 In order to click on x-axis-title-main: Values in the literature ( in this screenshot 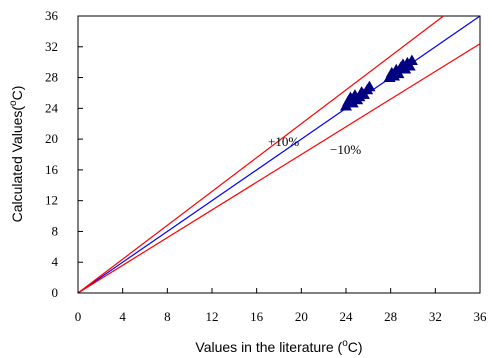, I will do `click(268, 347)`.